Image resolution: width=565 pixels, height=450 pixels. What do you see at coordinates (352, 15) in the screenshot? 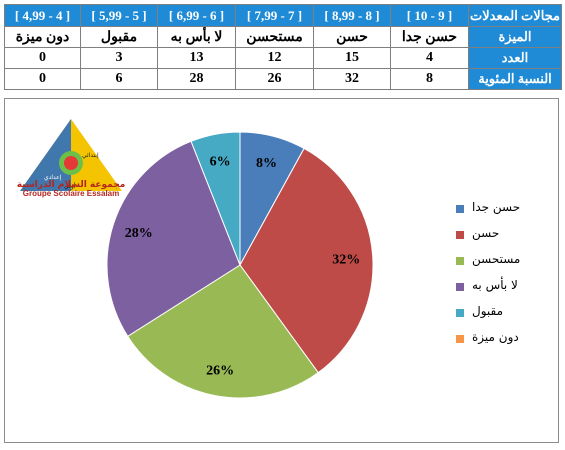
I see `range-cell: [ 8,99 - 8 ]` at bounding box center [352, 15].